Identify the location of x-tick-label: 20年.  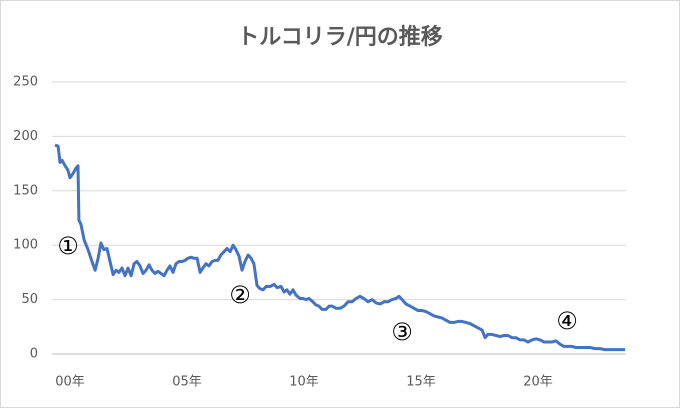
(538, 382).